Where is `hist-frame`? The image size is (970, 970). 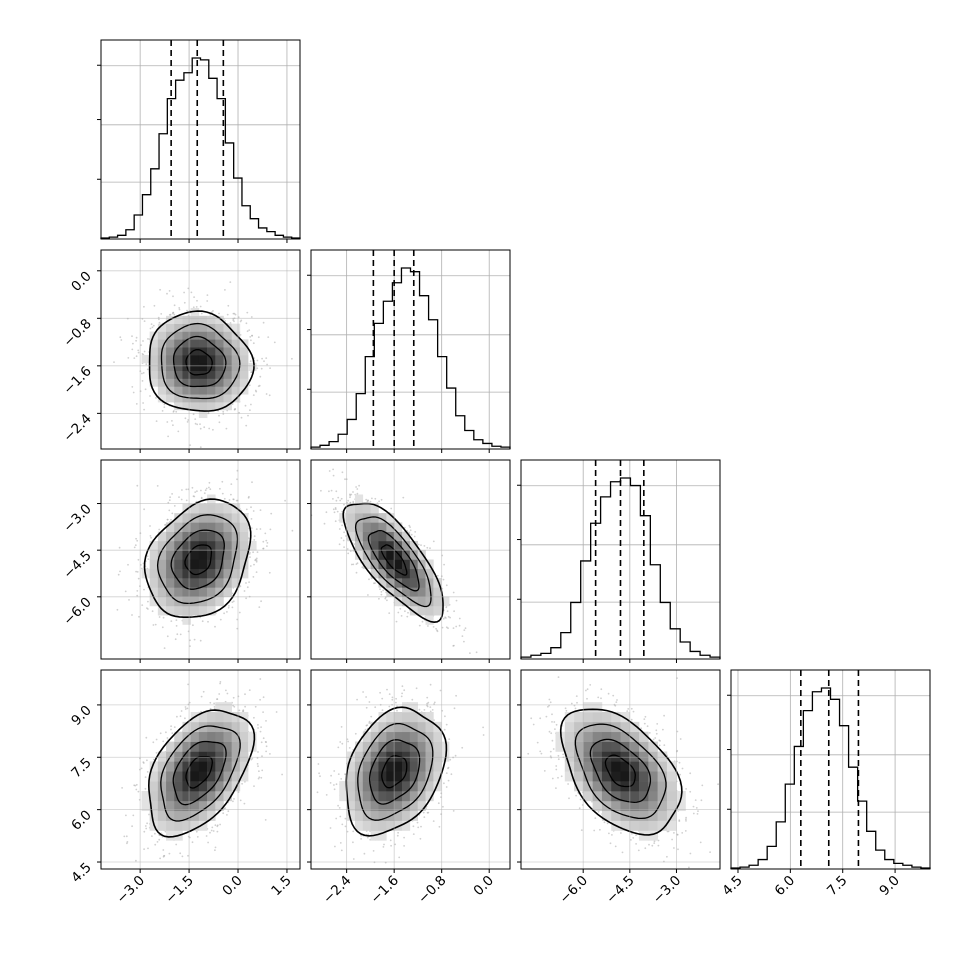 hist-frame is located at coordinates (200, 139).